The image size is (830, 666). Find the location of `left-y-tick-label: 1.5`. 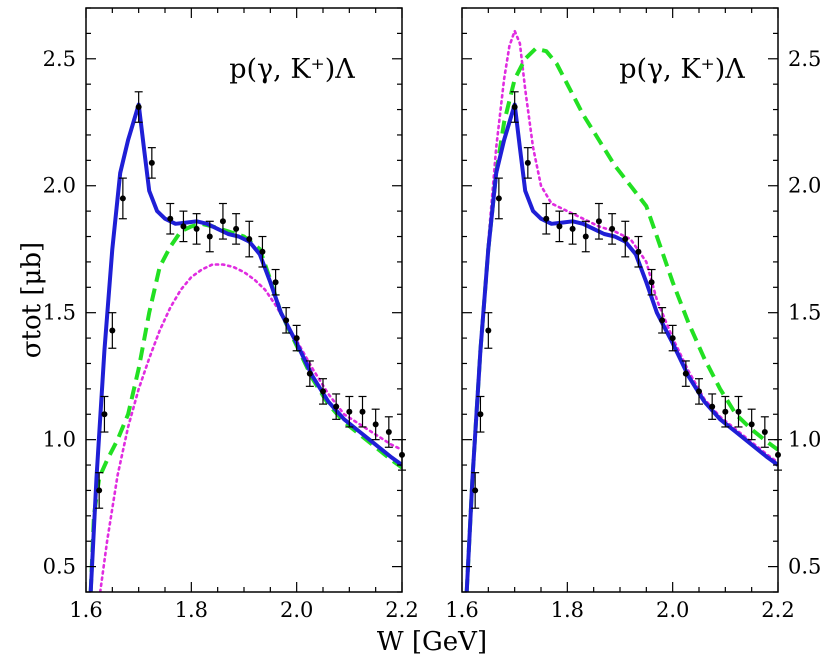

left-y-tick-label: 1.5 is located at coordinates (59, 313).